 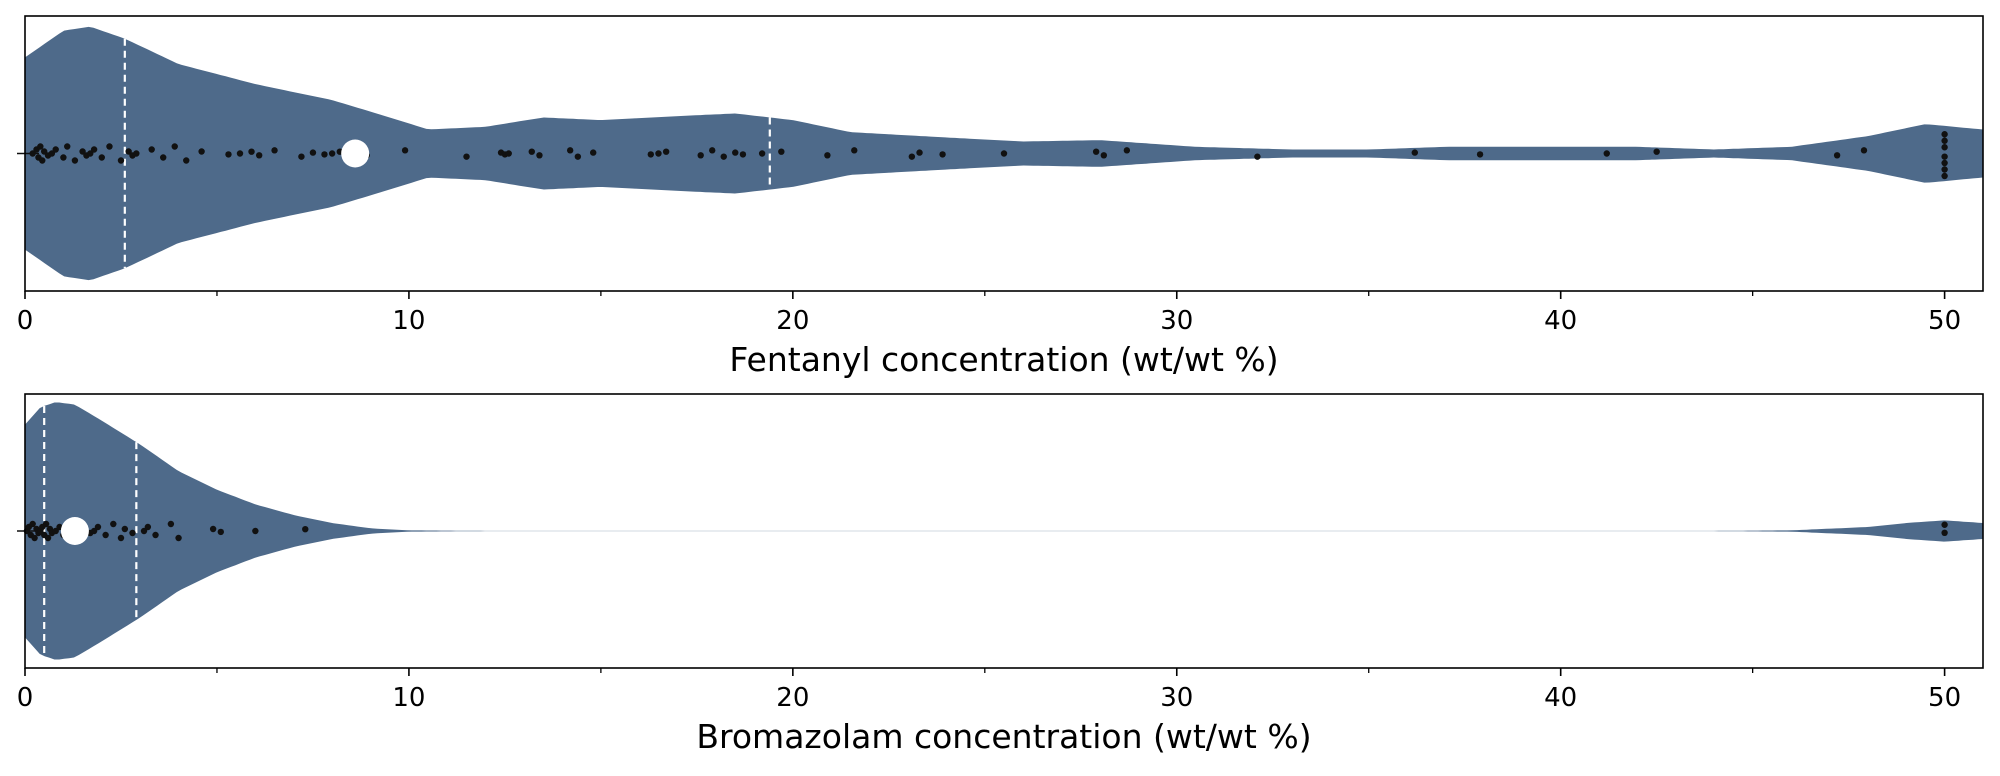 What do you see at coordinates (1003, 736) in the screenshot?
I see `x-axis-title: Bromazolam concentration (wt/wt %)` at bounding box center [1003, 736].